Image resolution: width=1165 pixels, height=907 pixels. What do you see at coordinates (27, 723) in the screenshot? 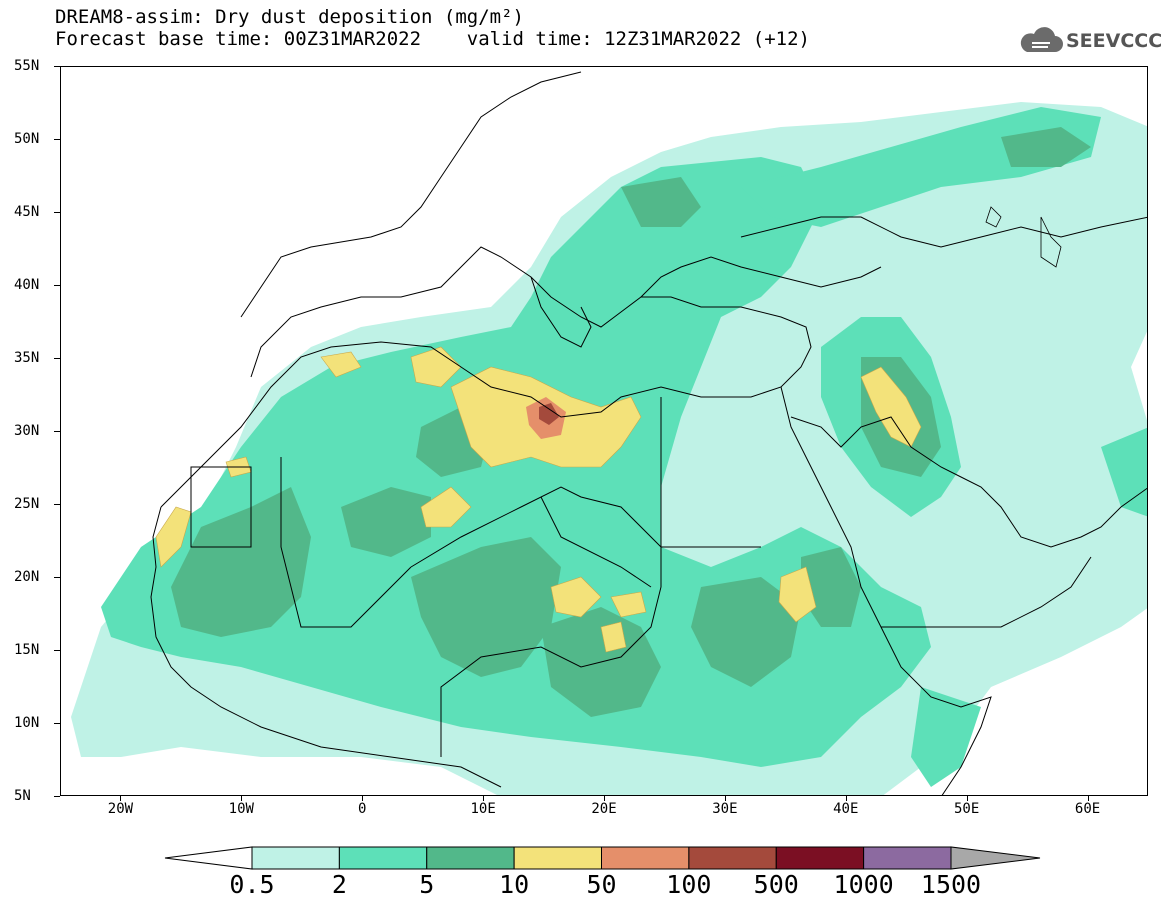
I see `lat-label: 10N` at bounding box center [27, 723].